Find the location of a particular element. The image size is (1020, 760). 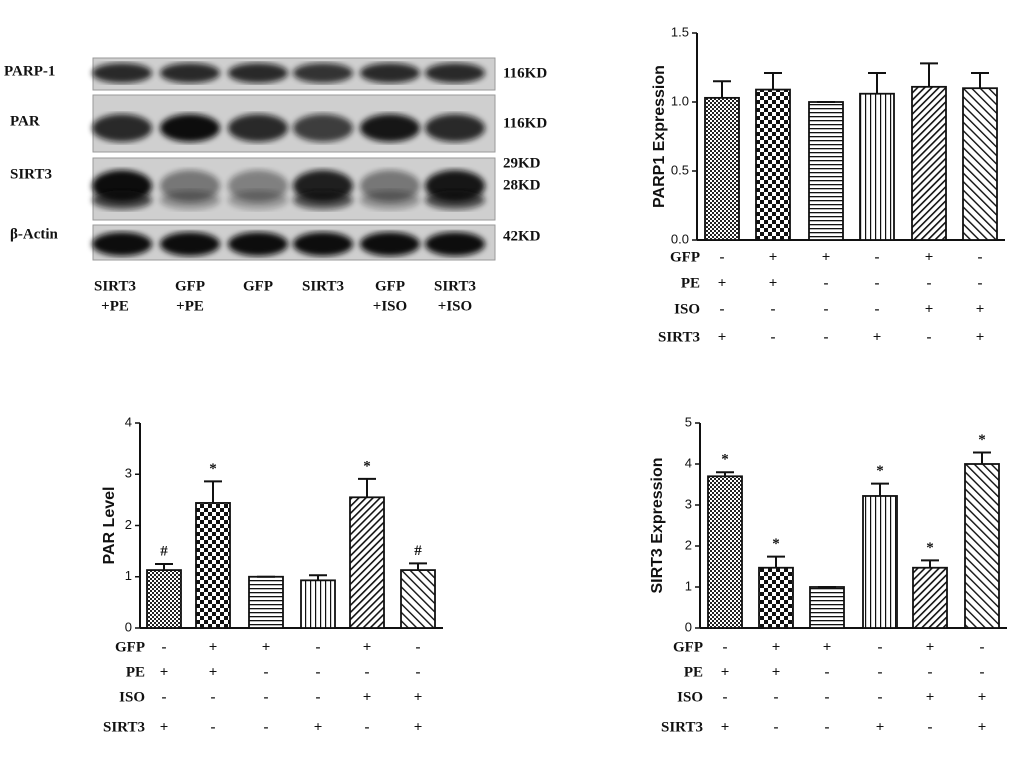

blot-size-label: 29KD is located at coordinates (522, 163).